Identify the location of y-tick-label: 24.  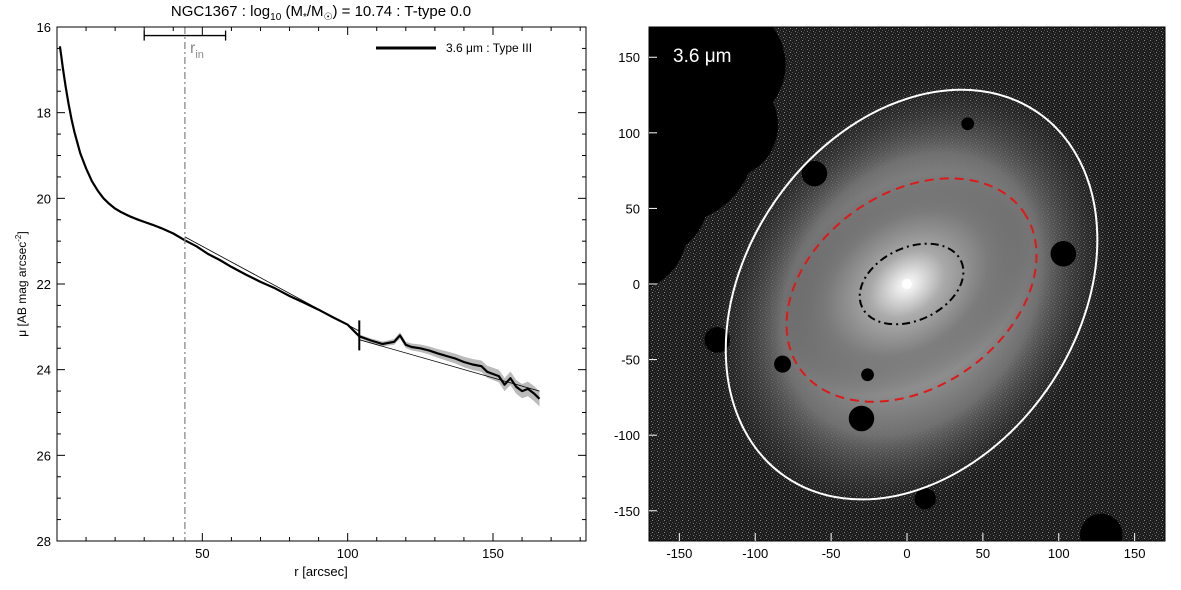
(44, 370).